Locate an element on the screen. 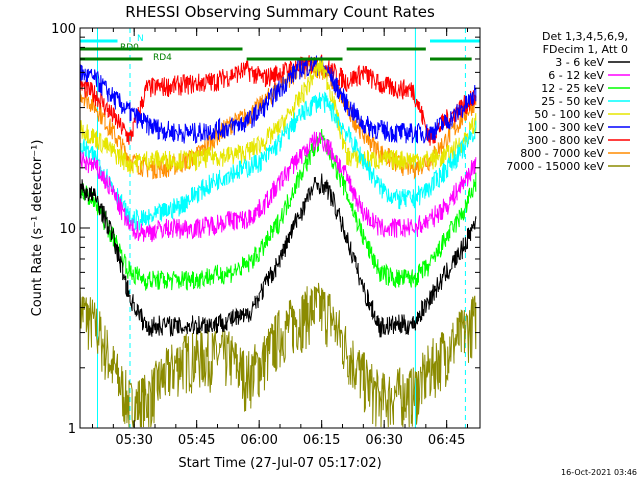 The width and height of the screenshot is (640, 485). footer-timestamp: 16-Oct-2021 03:46 is located at coordinates (599, 472).